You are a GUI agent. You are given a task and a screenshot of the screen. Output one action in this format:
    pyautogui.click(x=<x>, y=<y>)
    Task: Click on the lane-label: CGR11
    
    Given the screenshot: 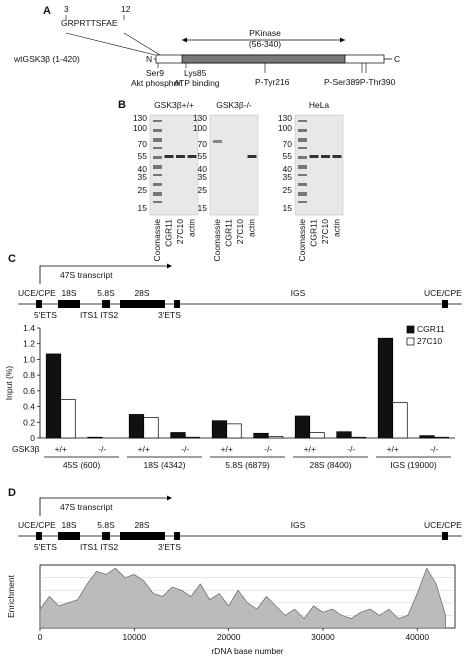 What is the action you would take?
    pyautogui.click(x=314, y=233)
    